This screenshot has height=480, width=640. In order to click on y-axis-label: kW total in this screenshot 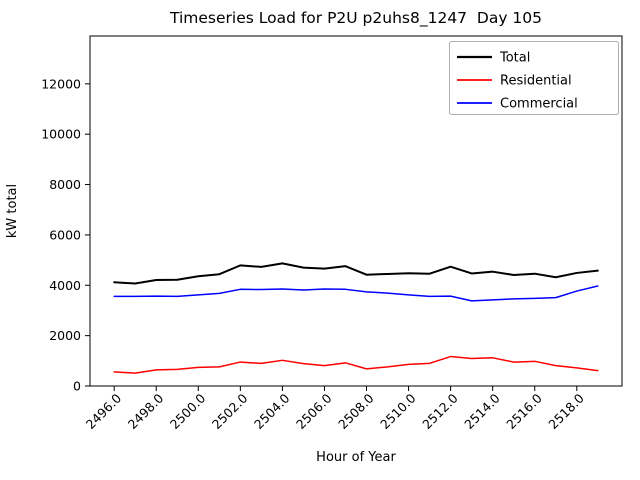, I will do `click(12, 211)`.